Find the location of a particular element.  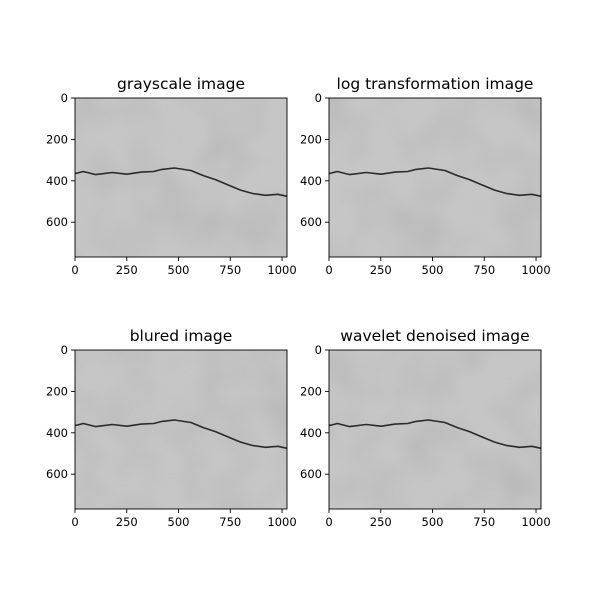

subplot-3: blured image 0 250 500 750 1000 0 200 400 600 is located at coordinates (171, 428).